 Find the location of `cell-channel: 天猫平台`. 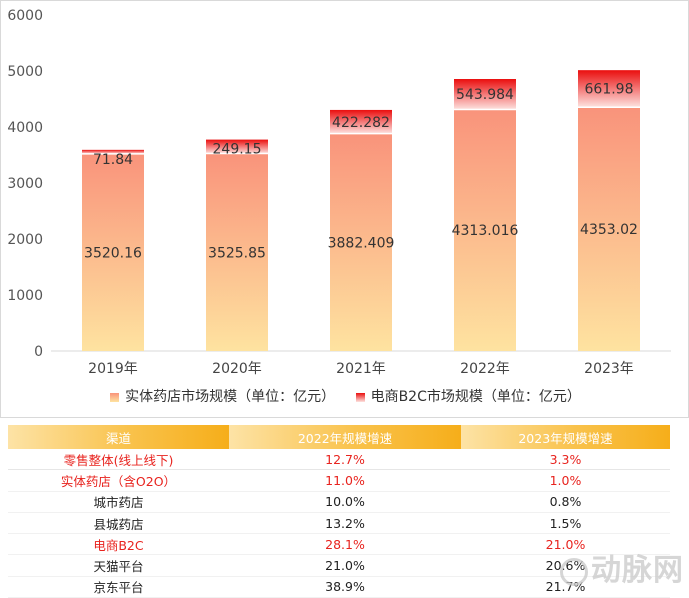

cell-channel: 天猫平台 is located at coordinates (118, 565).